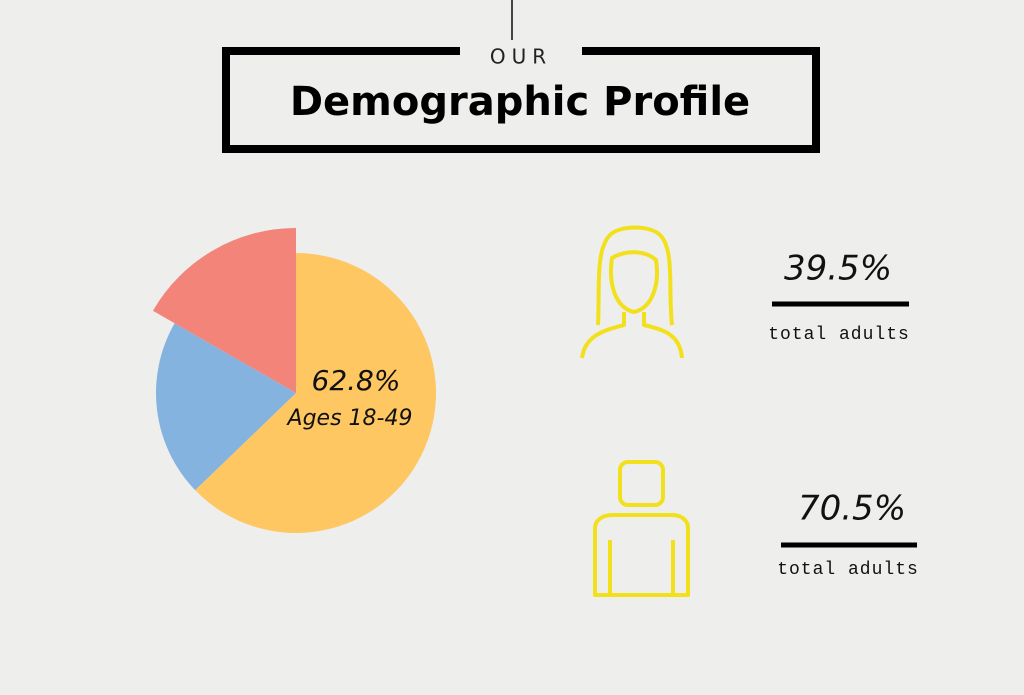 The height and width of the screenshot is (695, 1024). I want to click on pie-chart: 62.8% Ages 18-49, so click(294, 380).